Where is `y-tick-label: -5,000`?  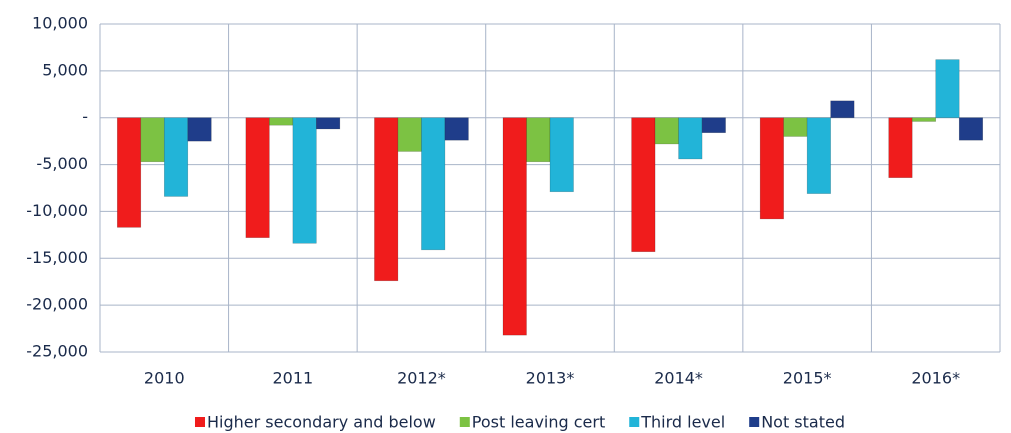
y-tick-label: -5,000 is located at coordinates (62, 163).